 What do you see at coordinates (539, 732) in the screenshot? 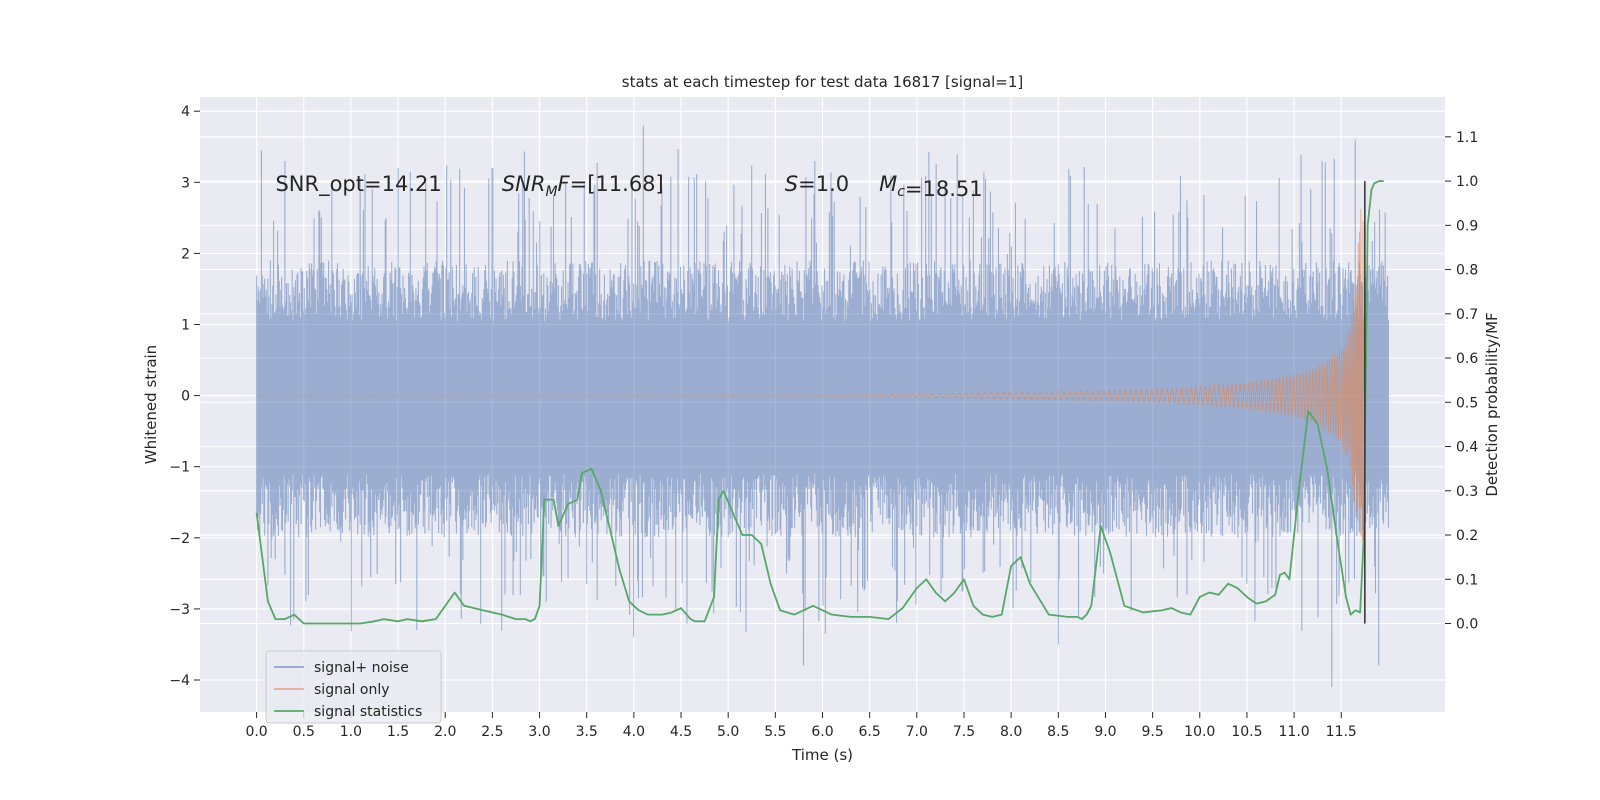
I see `x-tick-label: 3.0` at bounding box center [539, 732].